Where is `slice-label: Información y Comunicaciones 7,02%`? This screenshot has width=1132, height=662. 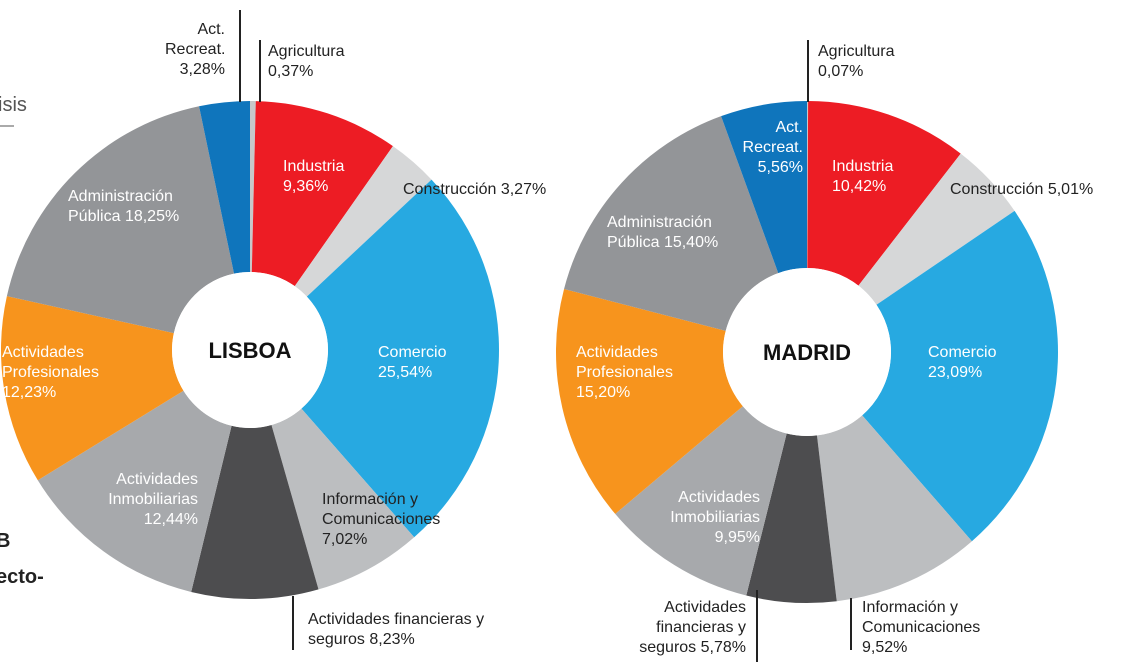 slice-label: Información y Comunicaciones 7,02% is located at coordinates (389, 520).